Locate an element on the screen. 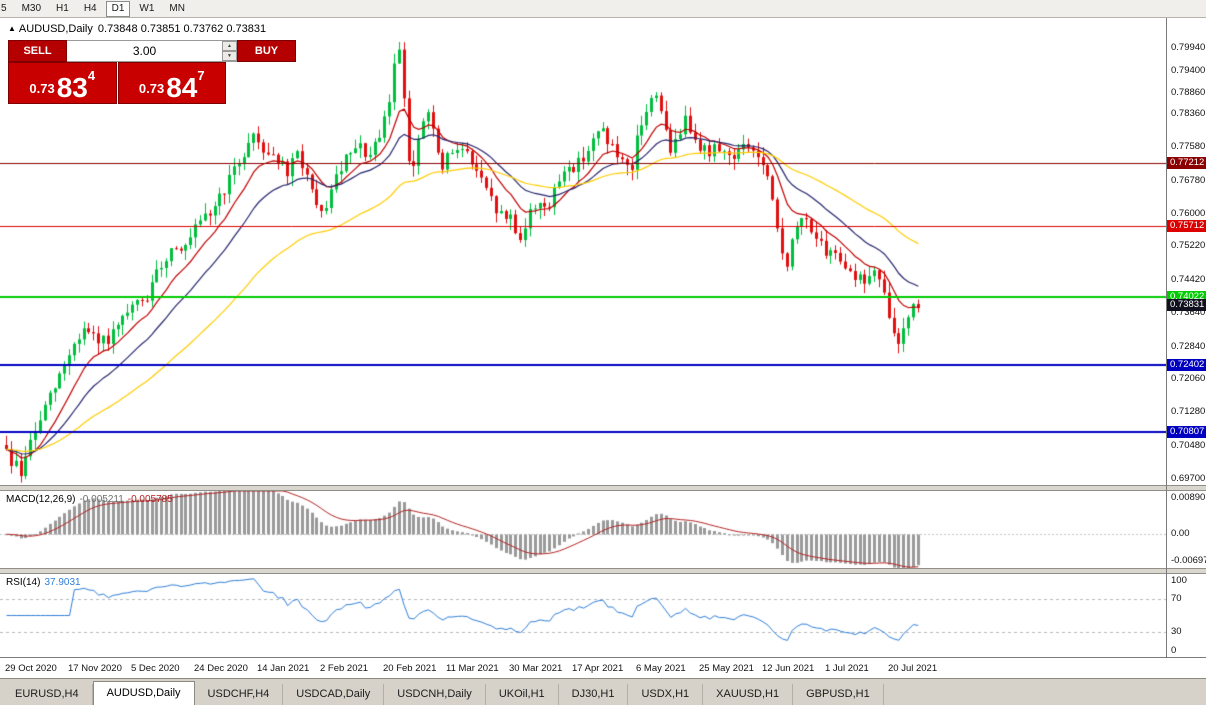 This screenshot has width=1206, height=705. rsi-name: RSI(14) is located at coordinates (23, 582).